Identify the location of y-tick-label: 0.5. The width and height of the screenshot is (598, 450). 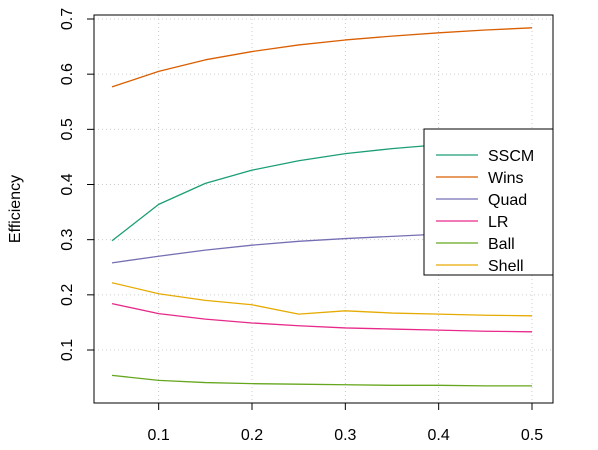
(67, 129).